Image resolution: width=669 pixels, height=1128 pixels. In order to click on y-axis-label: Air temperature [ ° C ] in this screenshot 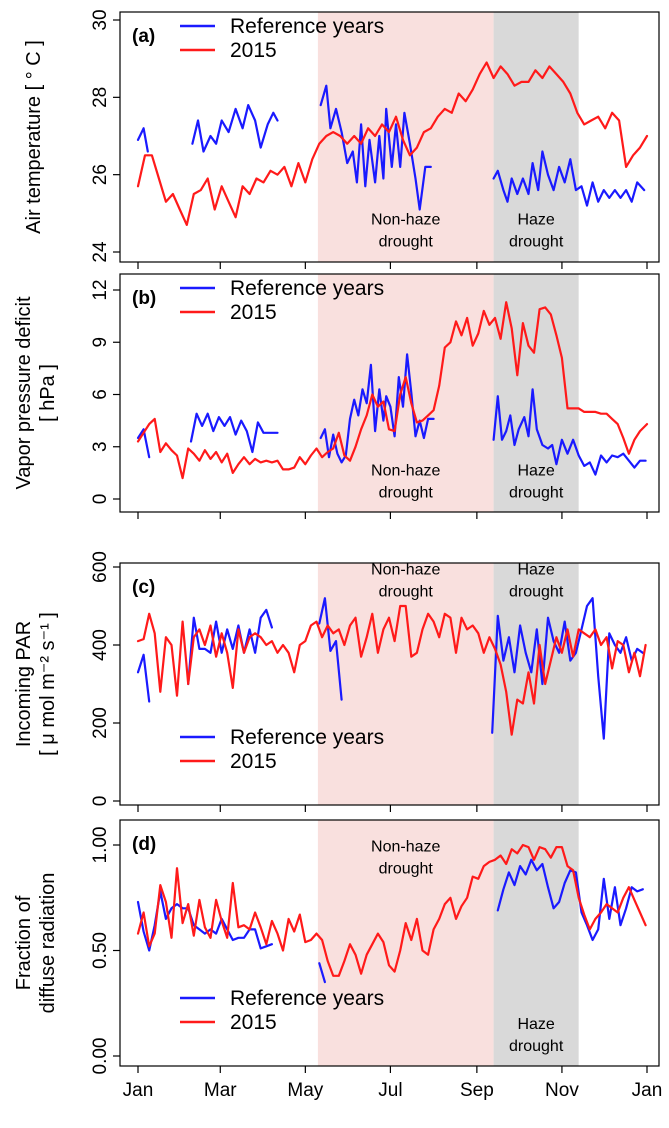, I will do `click(34, 137)`.